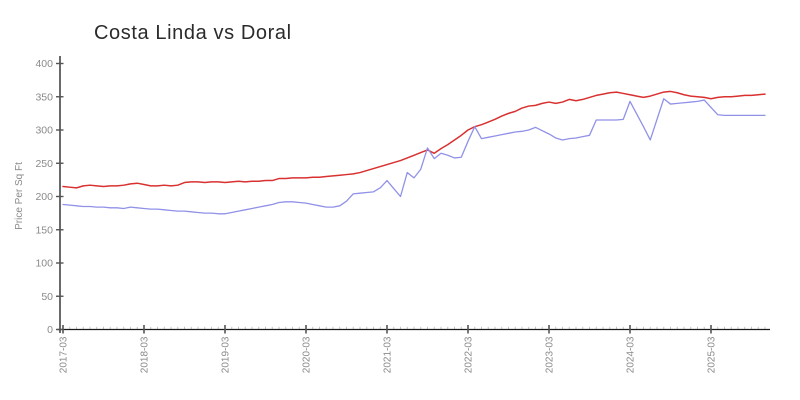 The image size is (800, 400). What do you see at coordinates (44, 64) in the screenshot?
I see `y-tick-label: 400` at bounding box center [44, 64].